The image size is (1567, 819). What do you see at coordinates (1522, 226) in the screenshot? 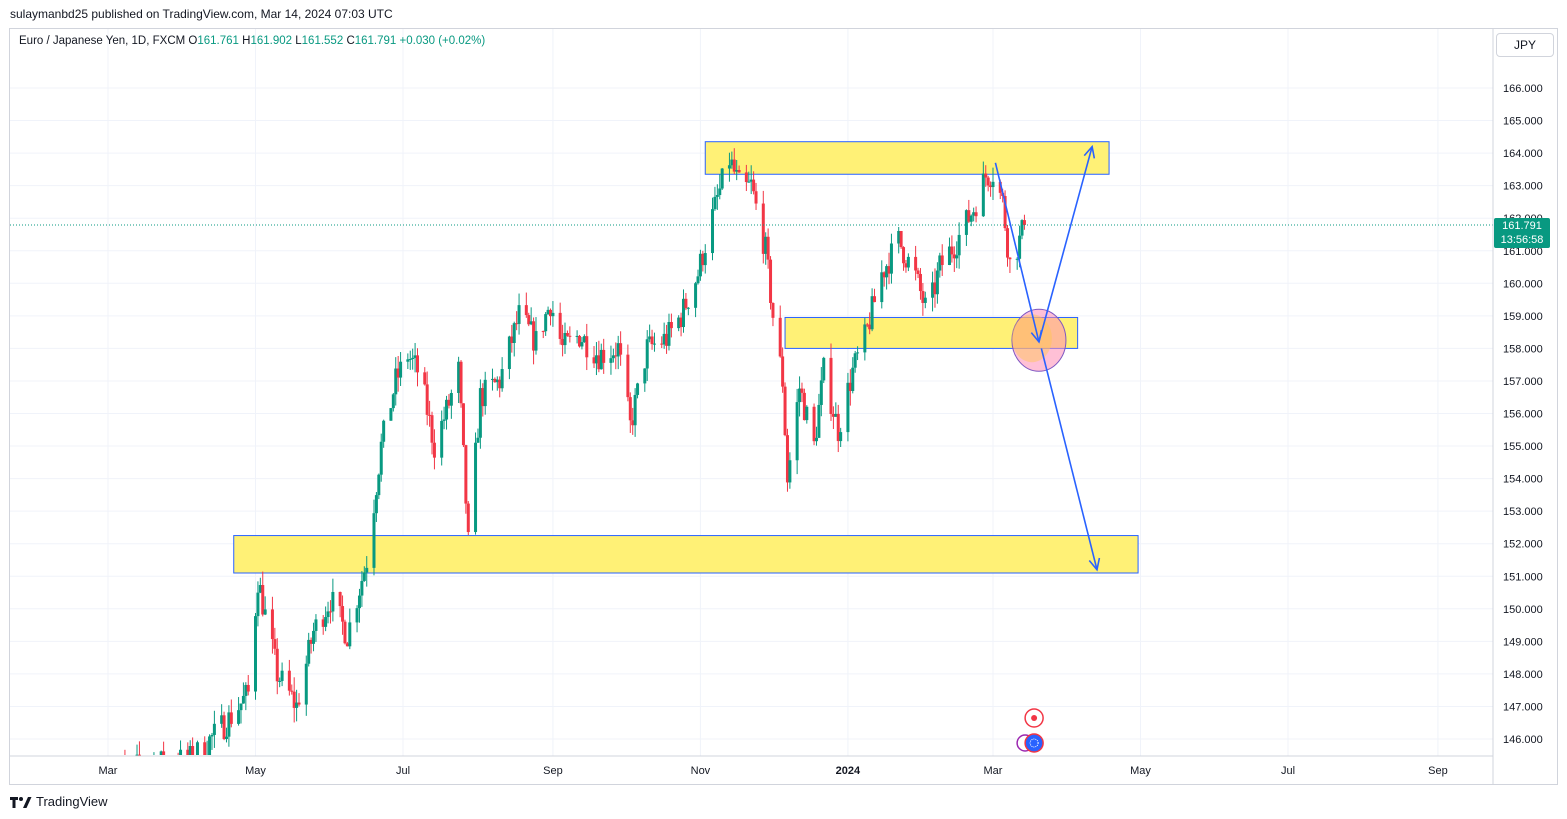
I see `last-price: 161.791` at bounding box center [1522, 226].